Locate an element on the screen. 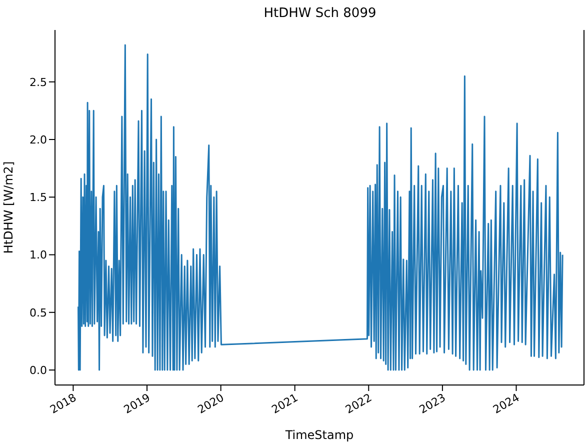 The width and height of the screenshot is (586, 443). x-axis-title: TimeStamp is located at coordinates (319, 435).